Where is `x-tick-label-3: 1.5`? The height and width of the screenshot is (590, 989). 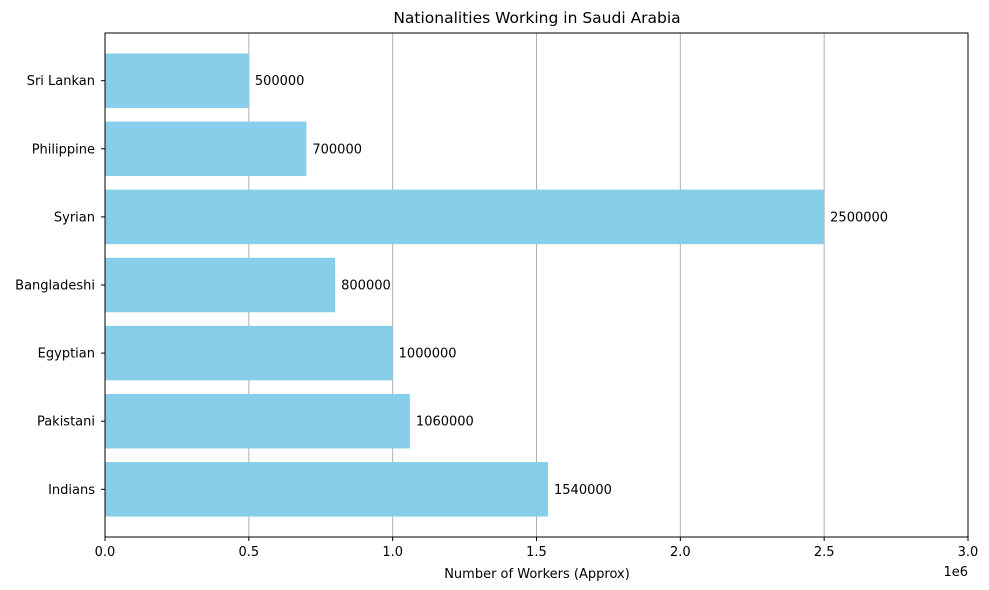 x-tick-label-3: 1.5 is located at coordinates (536, 552).